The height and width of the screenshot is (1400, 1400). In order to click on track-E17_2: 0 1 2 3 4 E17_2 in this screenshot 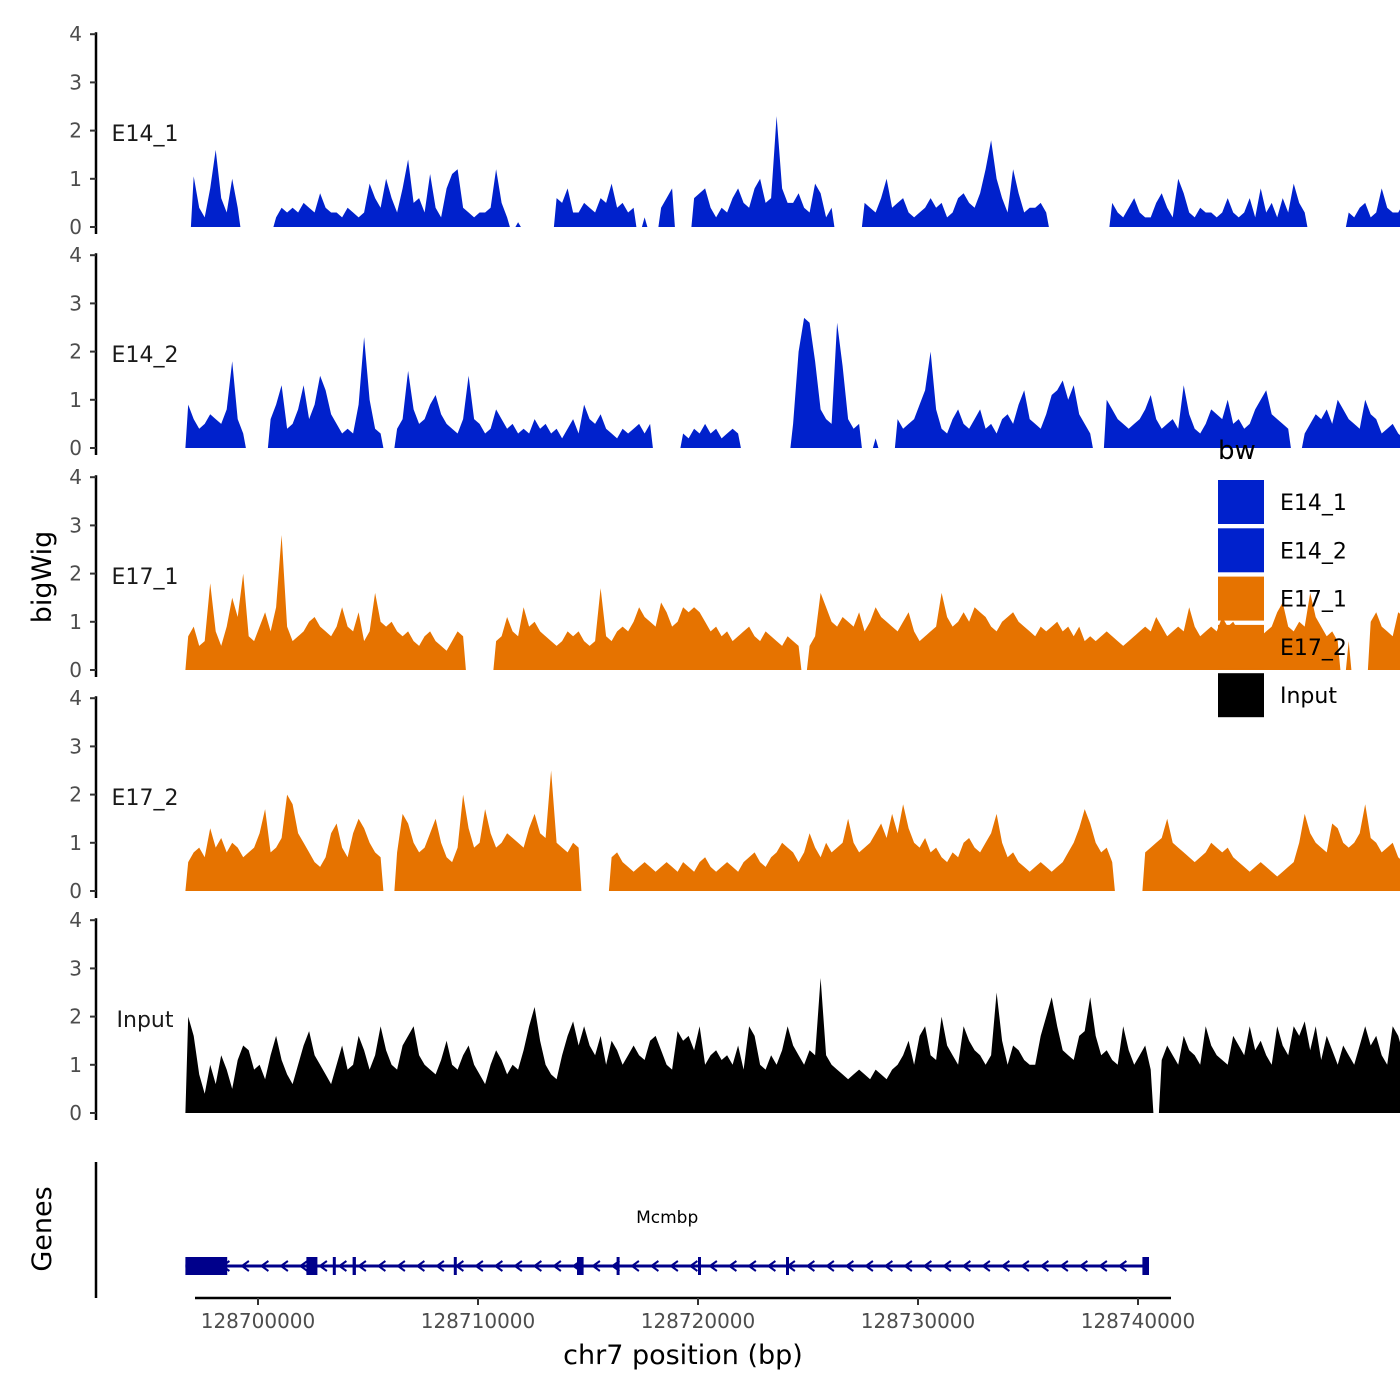, I will do `click(734, 794)`.